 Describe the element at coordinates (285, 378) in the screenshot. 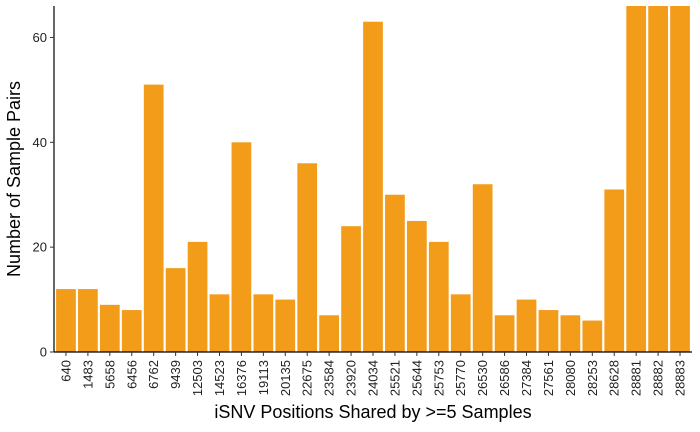

I see `x-tick-label: 20135` at that location.